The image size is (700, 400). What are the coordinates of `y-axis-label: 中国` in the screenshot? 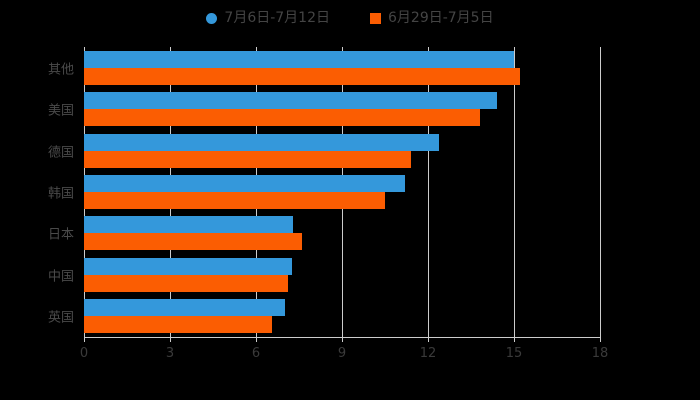 It's located at (60, 277).